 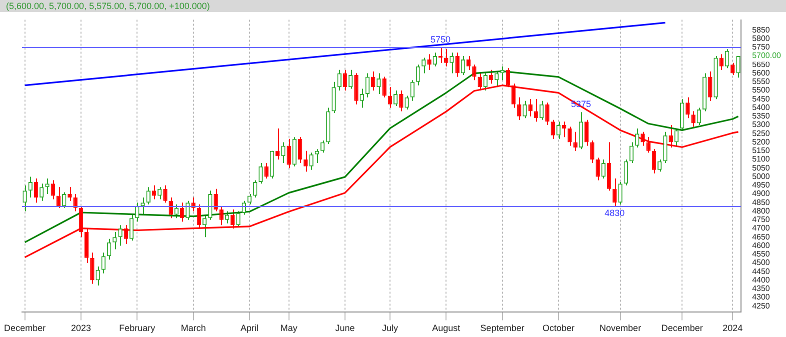 I want to click on y-tick-label: 5850, so click(x=761, y=29).